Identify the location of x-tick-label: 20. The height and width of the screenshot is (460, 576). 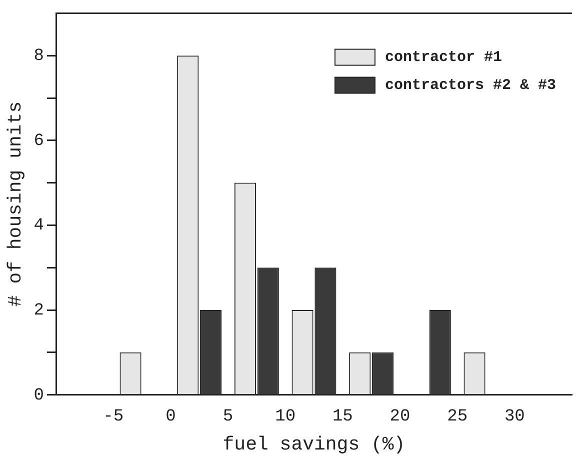
(400, 417).